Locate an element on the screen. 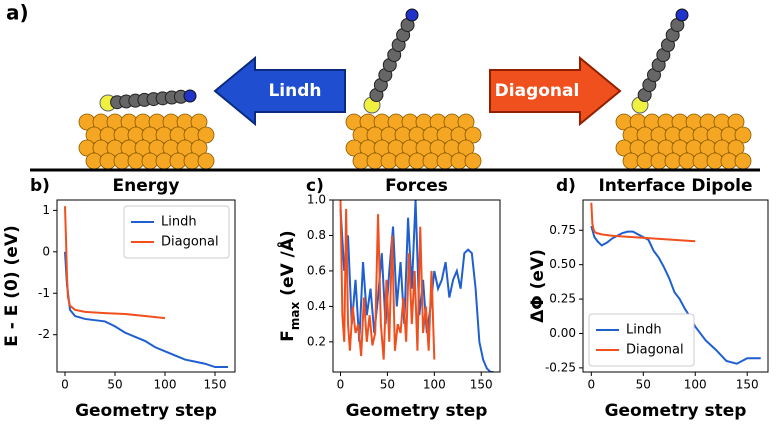  y-axis-label: Fmax (eV /Å) is located at coordinates (288, 285).